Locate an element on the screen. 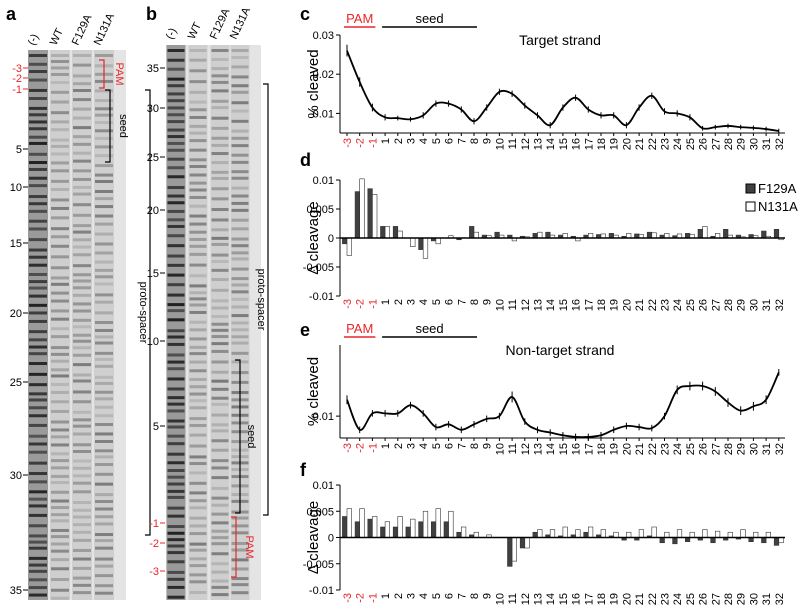 The image size is (800, 610). x-tick-label: 19 is located at coordinates (615, 305).